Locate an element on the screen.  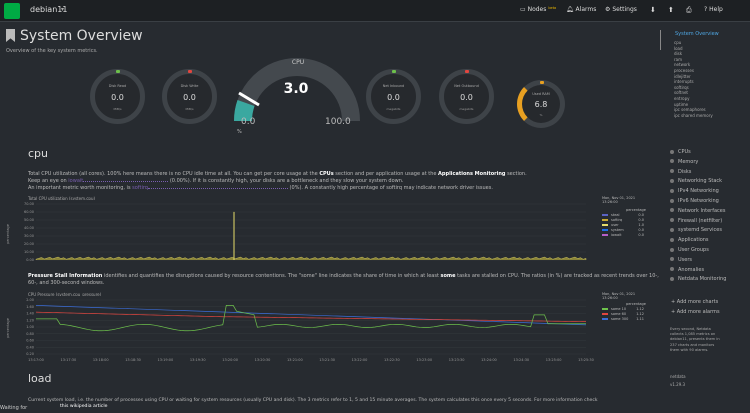
sidebar-item-networking-stack: Networking Stack is located at coordinates (700, 181).